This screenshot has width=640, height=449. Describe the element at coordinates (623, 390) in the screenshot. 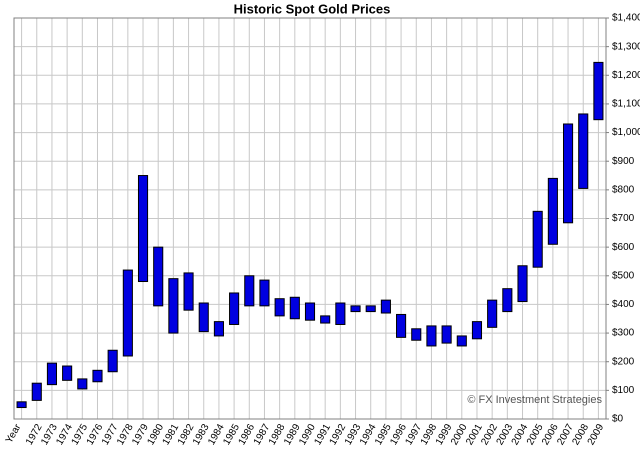

I see `y-tick-label: $100` at that location.